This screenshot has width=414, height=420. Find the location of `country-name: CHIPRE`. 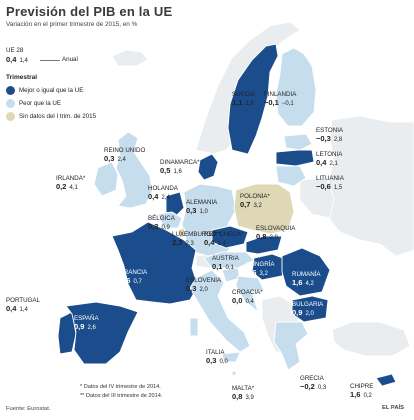

country-name: CHIPRE is located at coordinates (362, 386).